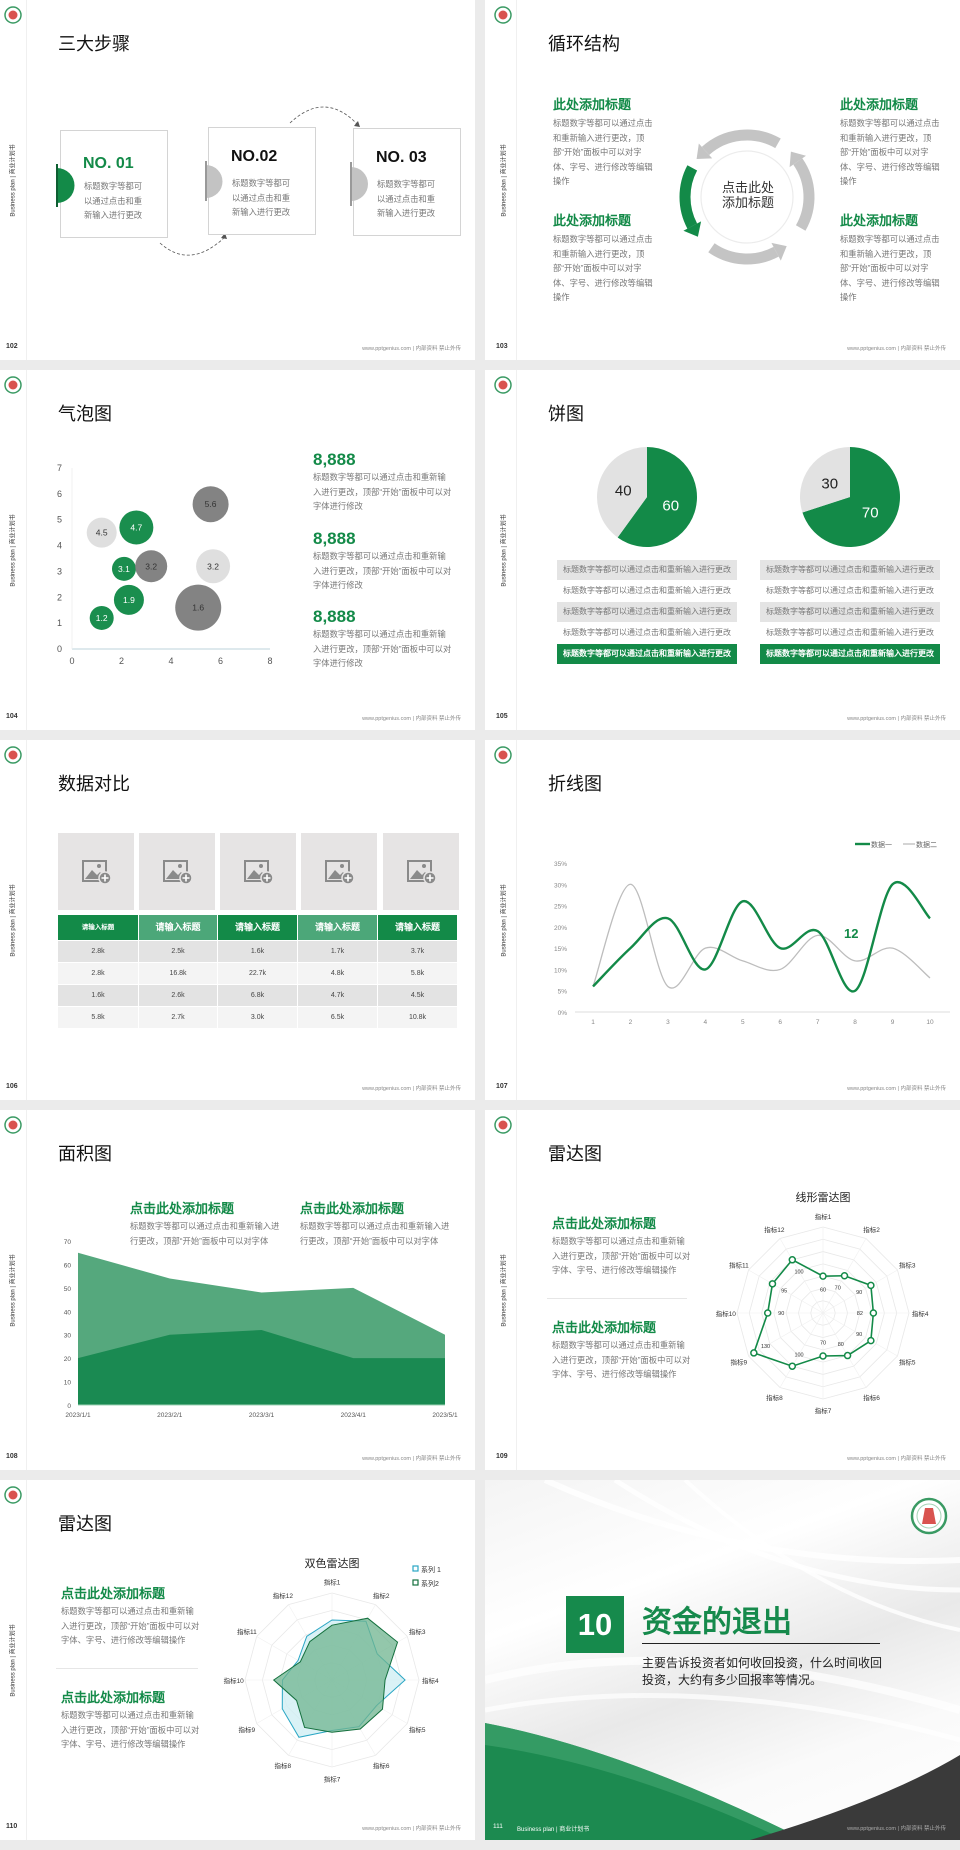  Describe the element at coordinates (431, 1569) in the screenshot. I see `legend-label: 系列 1` at that location.